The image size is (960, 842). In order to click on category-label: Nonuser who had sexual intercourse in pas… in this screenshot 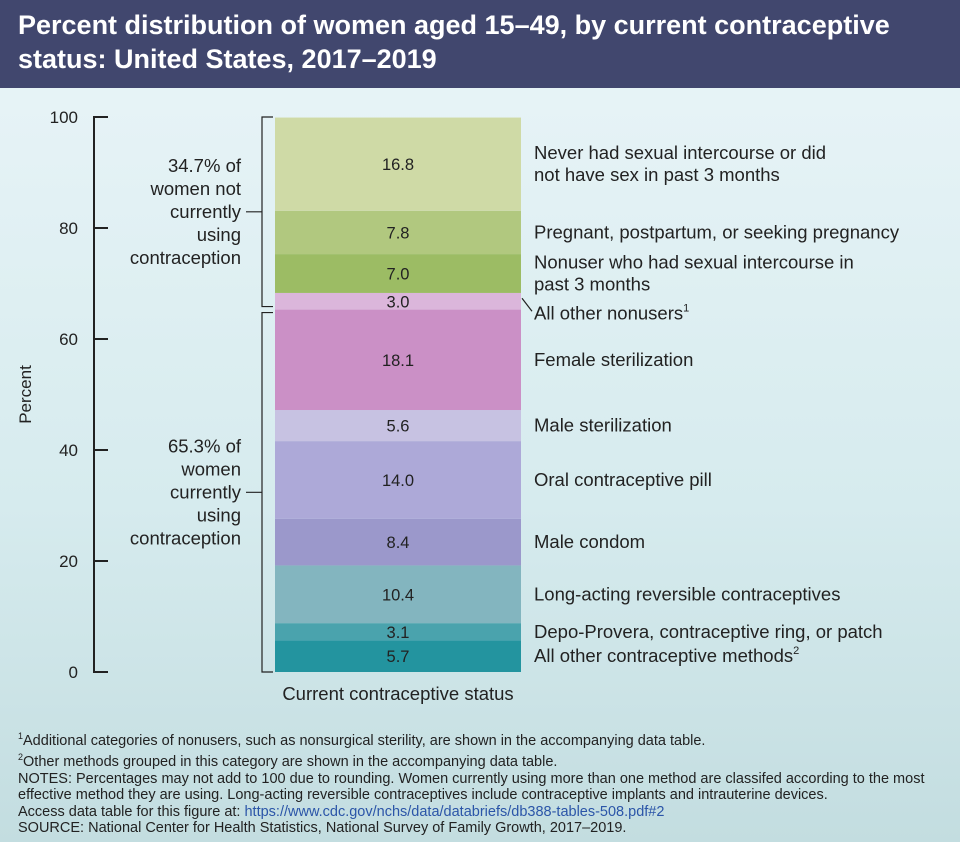, I will do `click(694, 273)`.